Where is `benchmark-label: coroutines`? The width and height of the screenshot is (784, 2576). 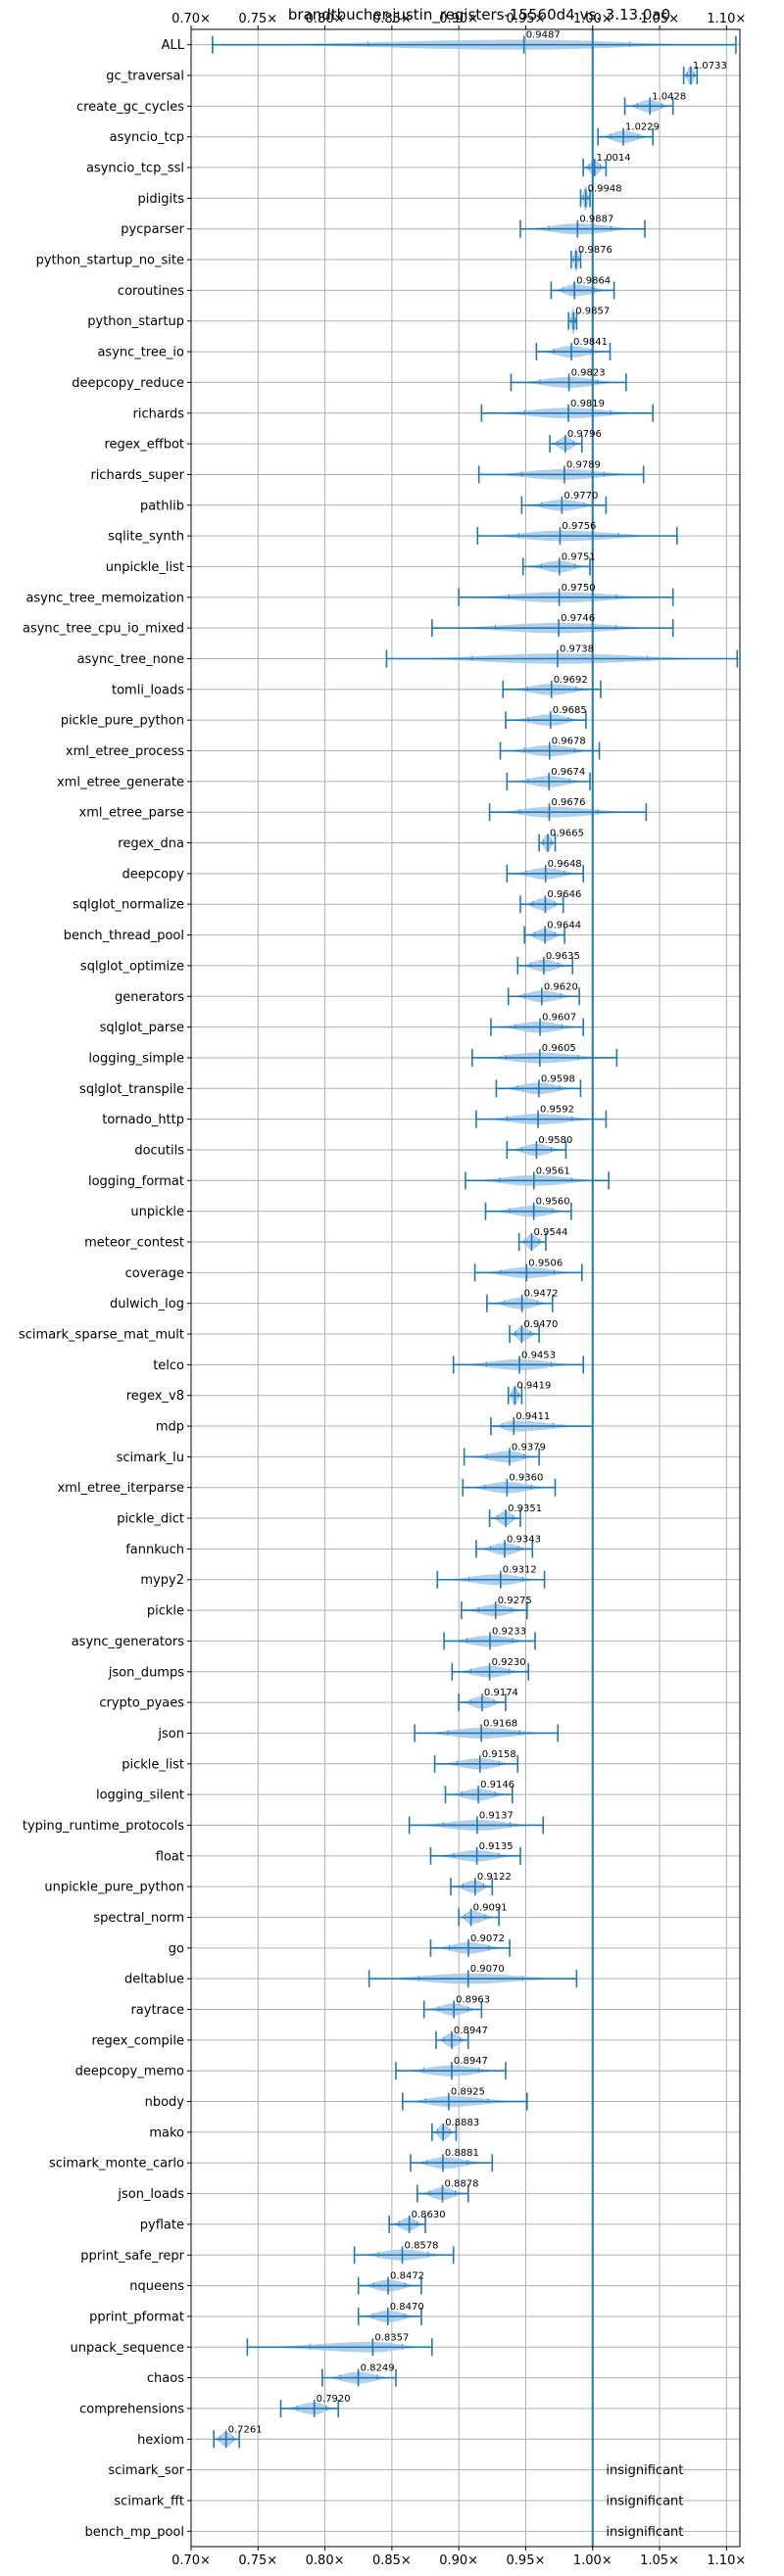
benchmark-label: coroutines is located at coordinates (151, 291).